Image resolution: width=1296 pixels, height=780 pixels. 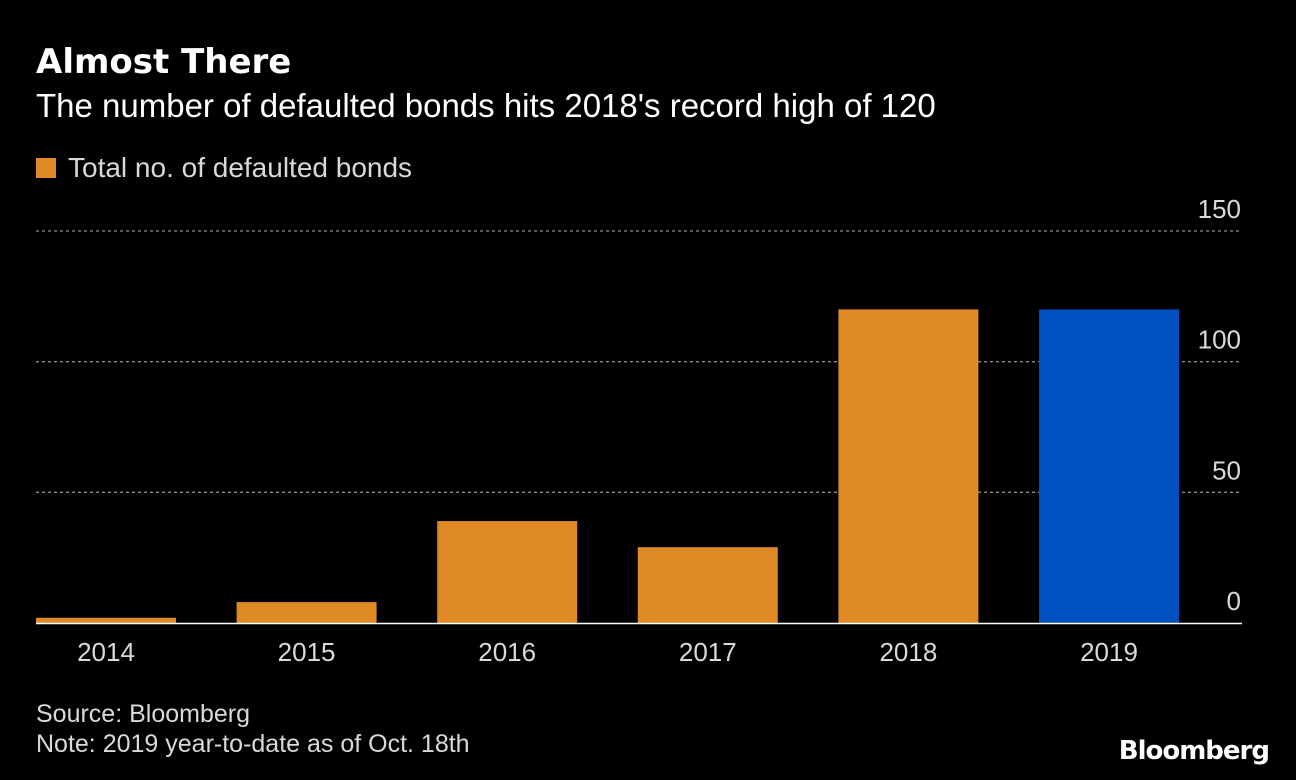 I want to click on legend-swatch, so click(x=46, y=168).